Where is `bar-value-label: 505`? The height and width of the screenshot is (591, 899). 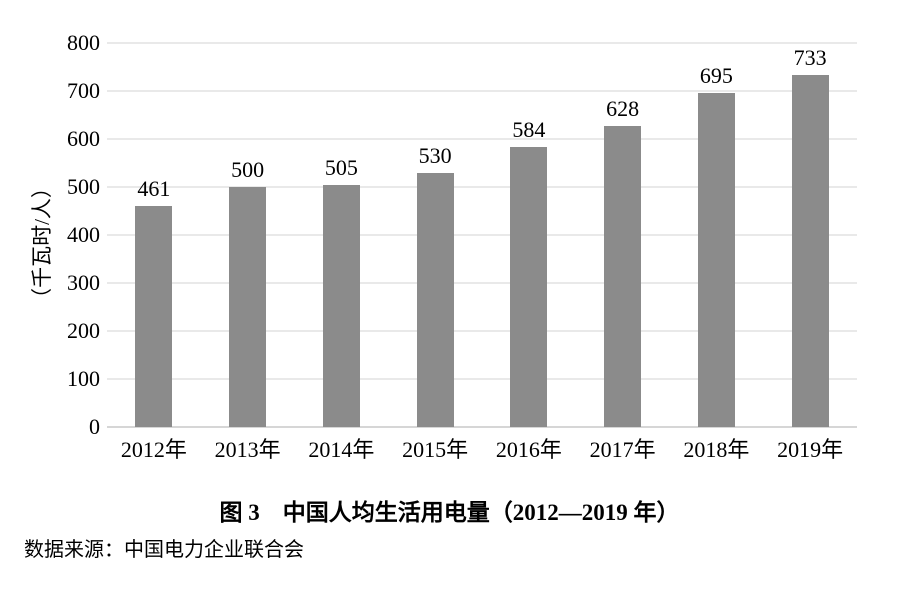 bar-value-label: 505 is located at coordinates (341, 167).